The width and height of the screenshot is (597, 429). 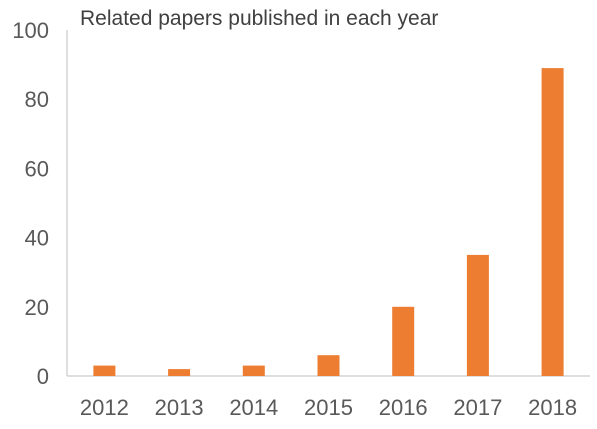 What do you see at coordinates (37, 168) in the screenshot?
I see `y-tick-label: 60` at bounding box center [37, 168].